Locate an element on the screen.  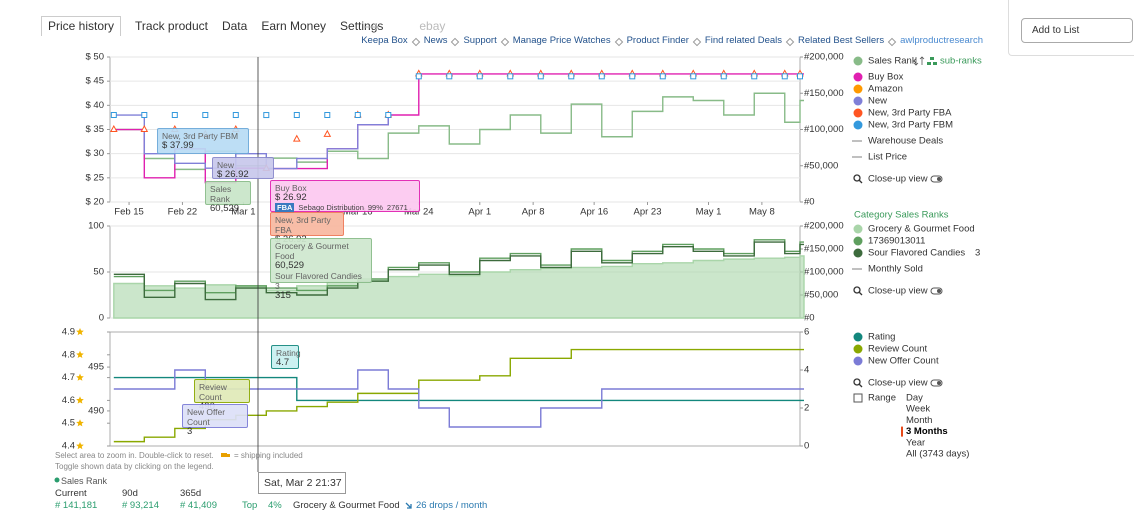
legend-label: Amazon is located at coordinates (885, 89).